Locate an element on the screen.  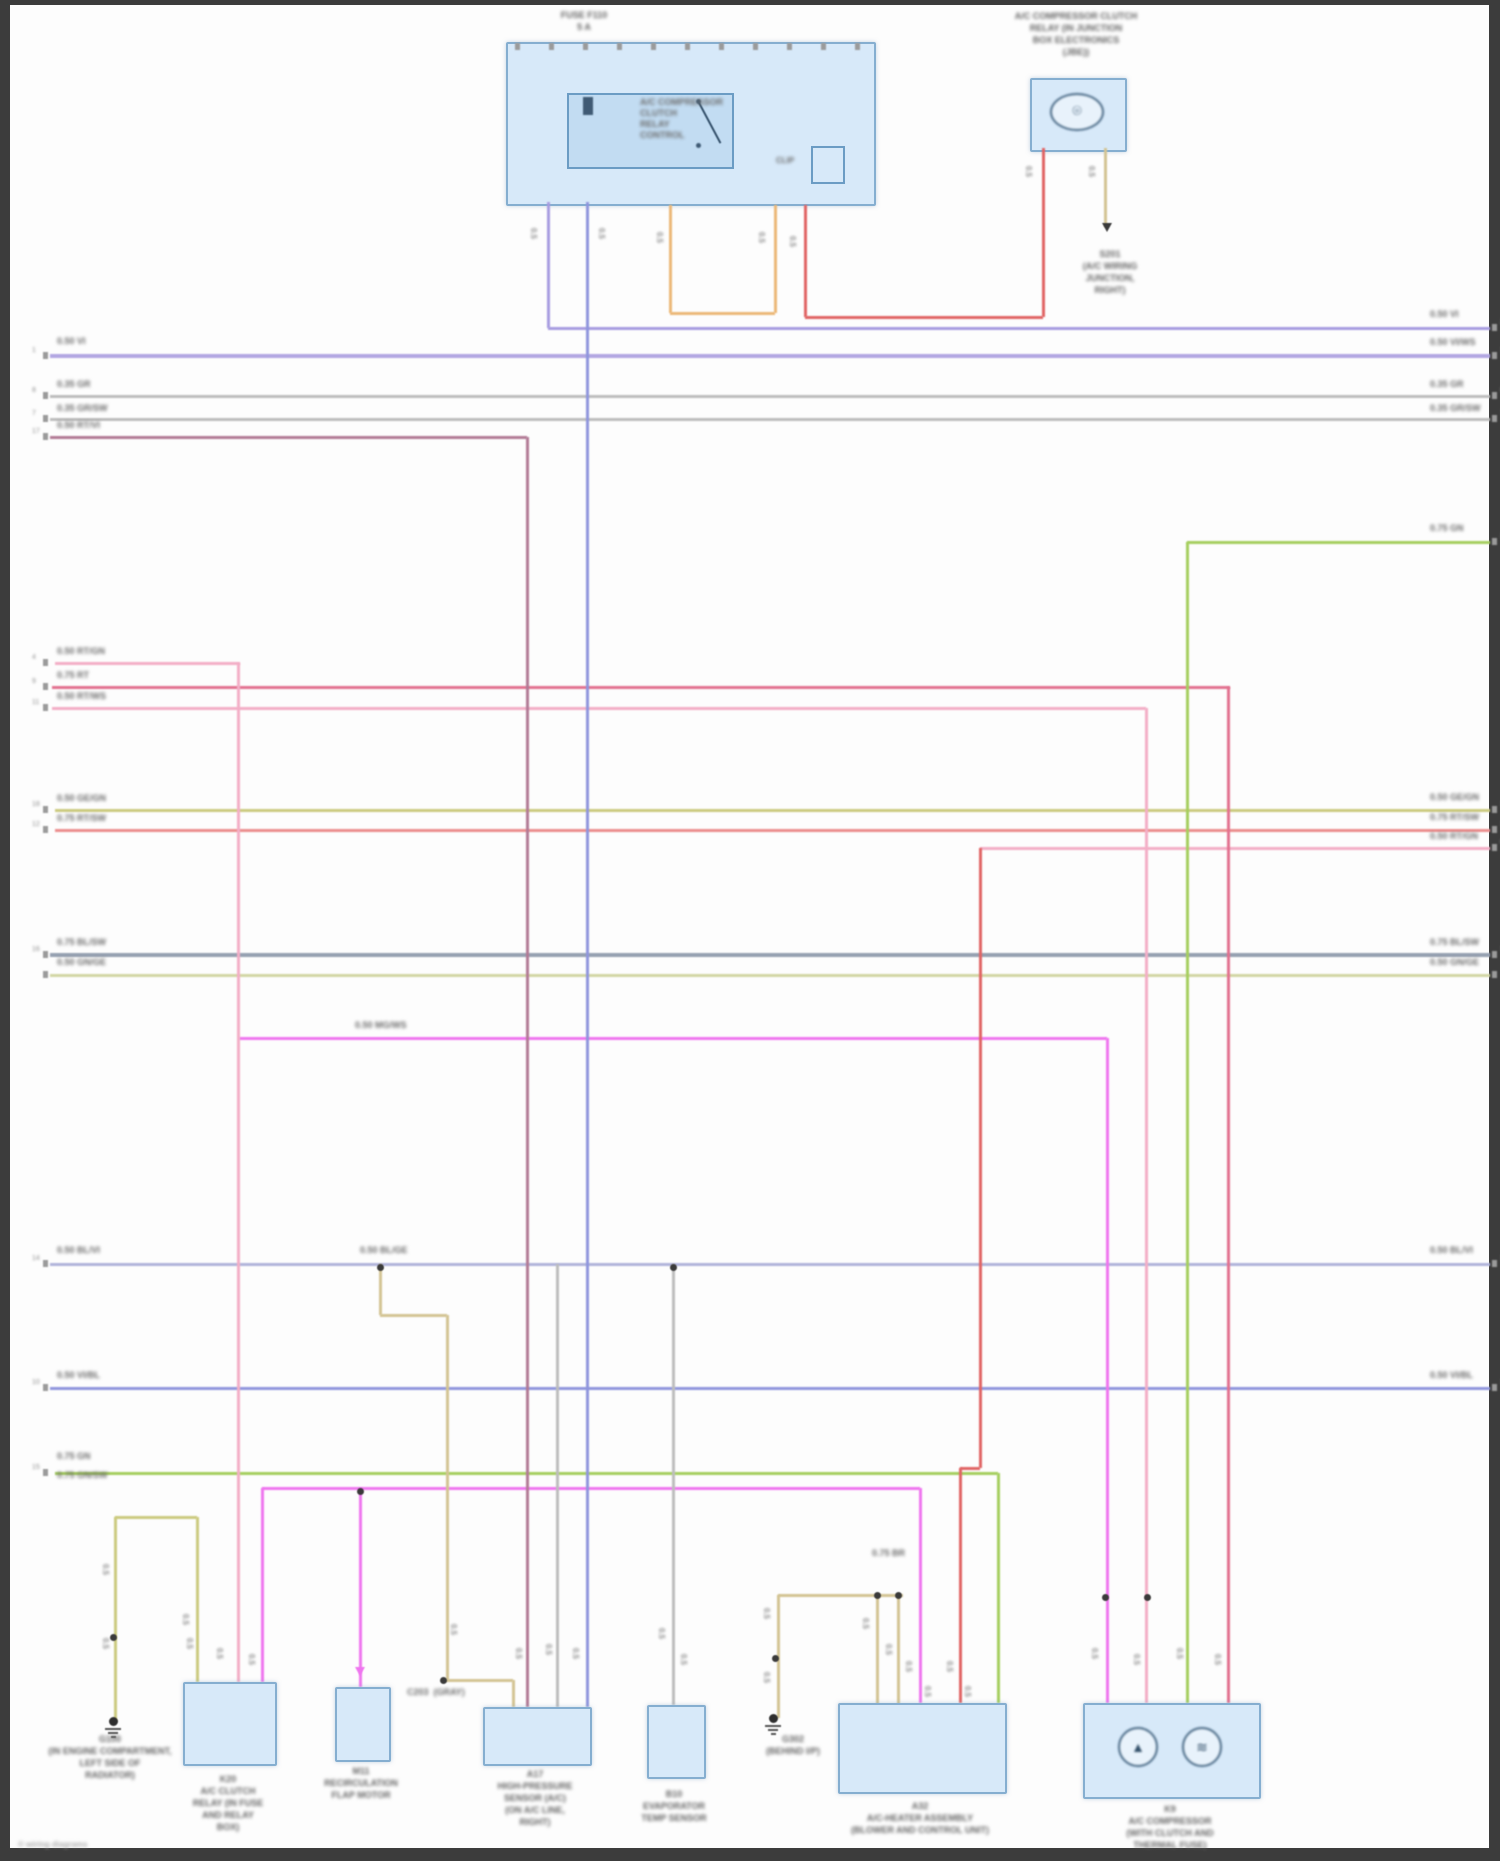
pin-number: 14 is located at coordinates (36, 1258).